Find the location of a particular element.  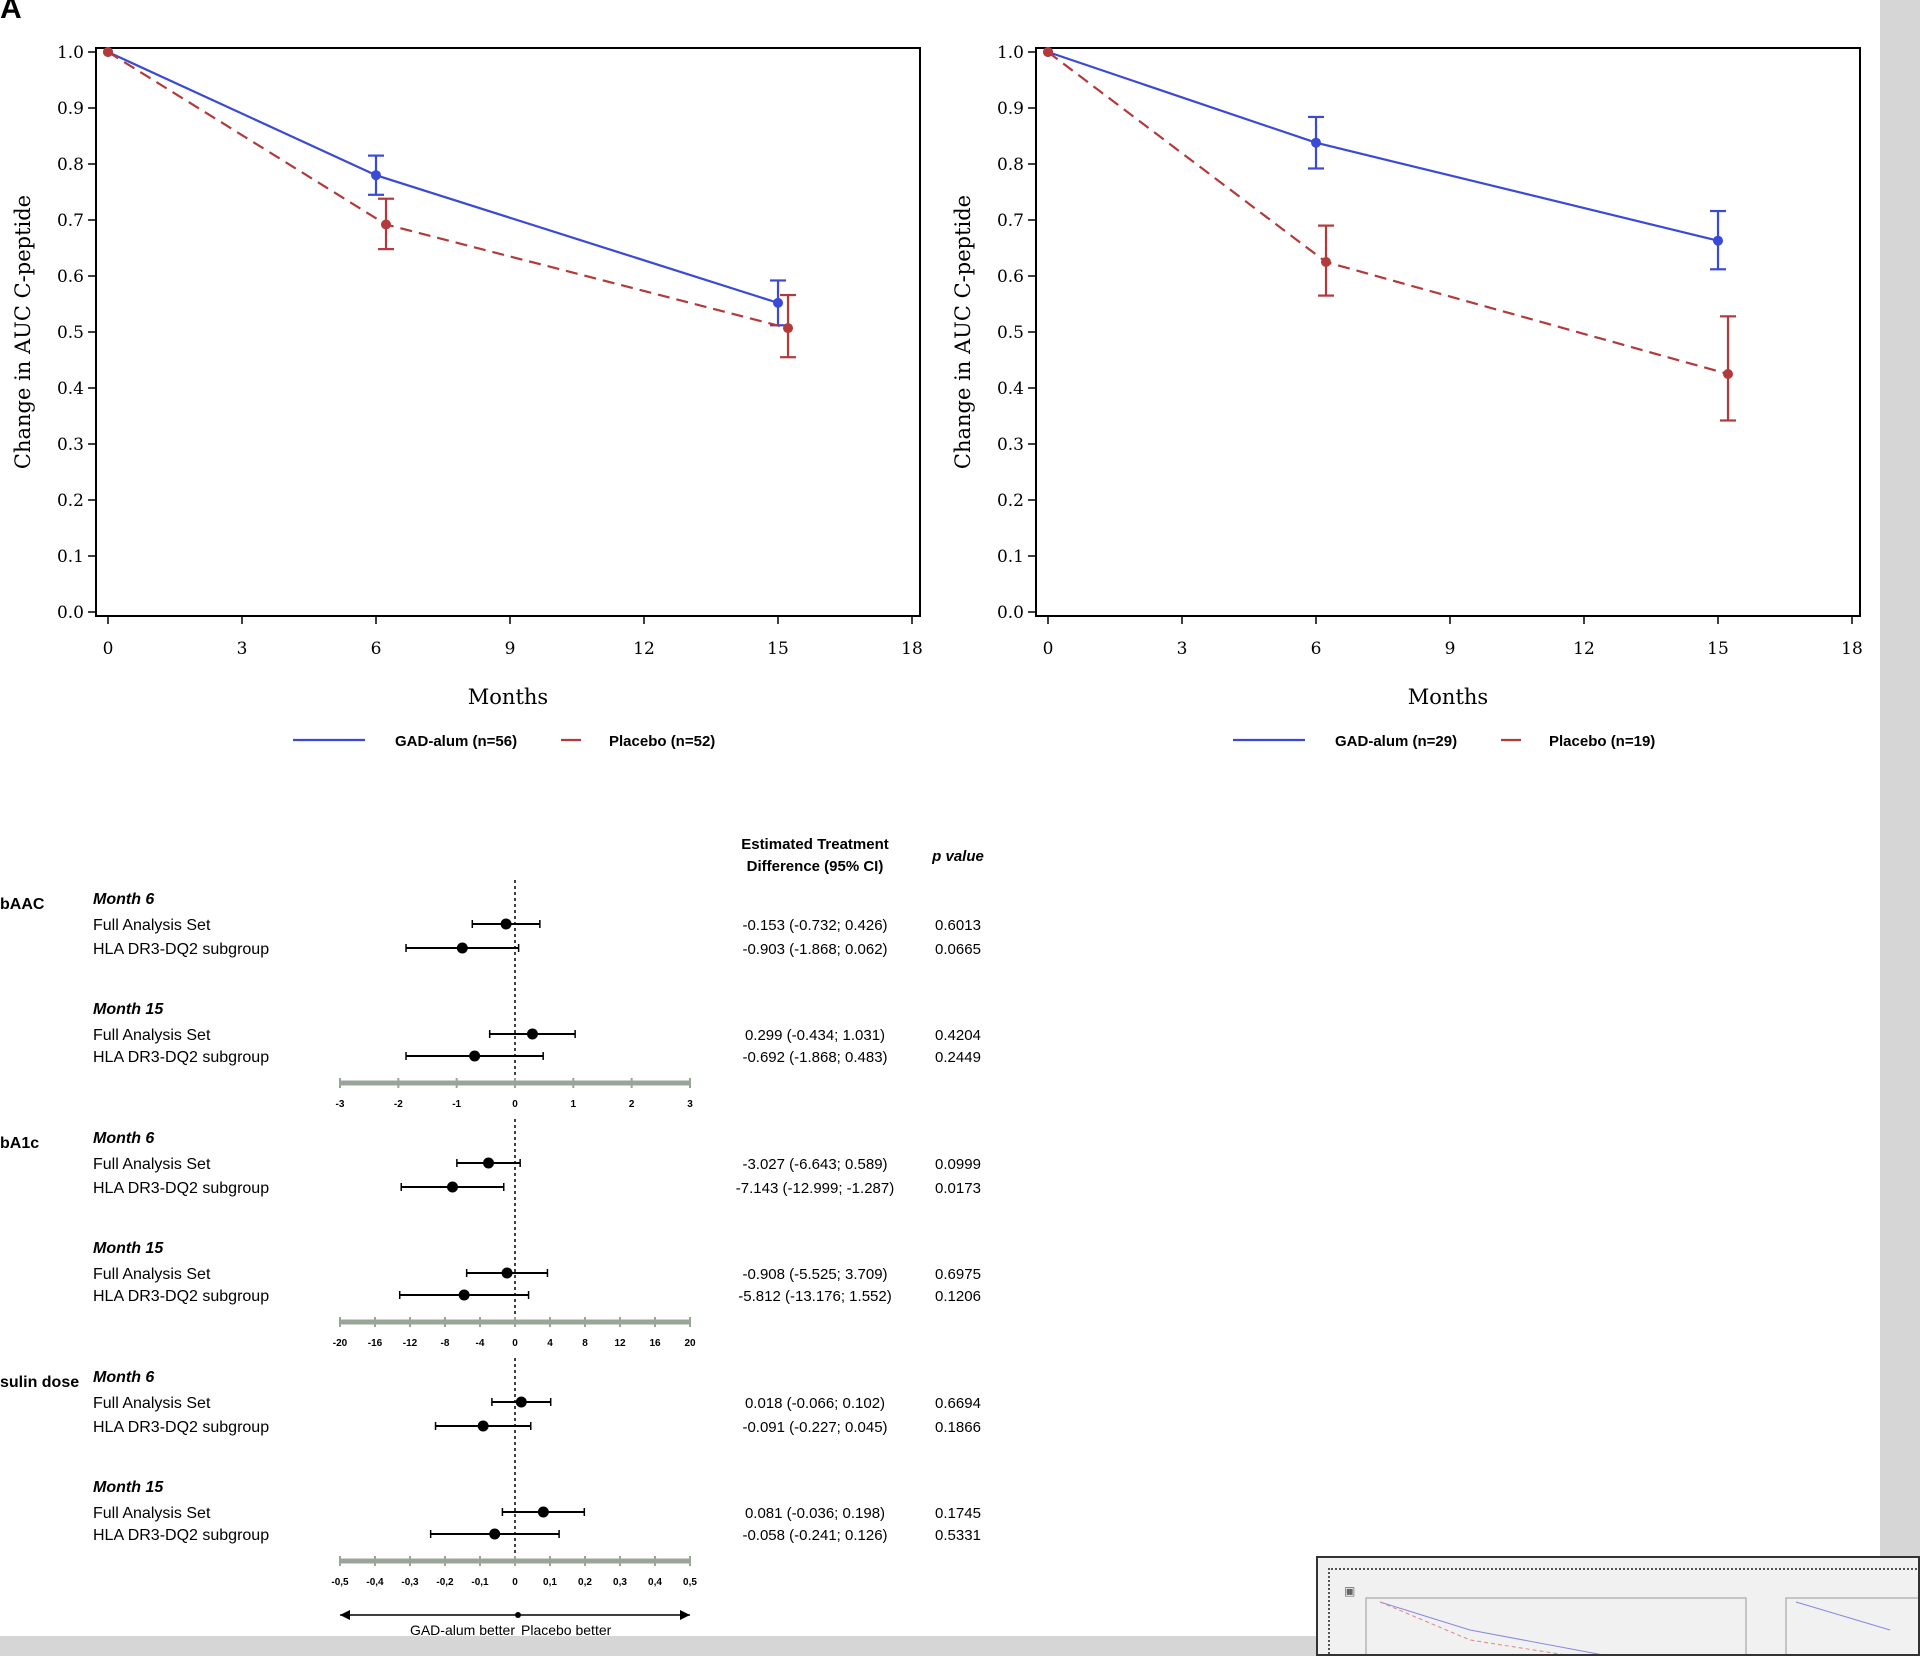

forest-axis-tick-label: 2 is located at coordinates (632, 1104).